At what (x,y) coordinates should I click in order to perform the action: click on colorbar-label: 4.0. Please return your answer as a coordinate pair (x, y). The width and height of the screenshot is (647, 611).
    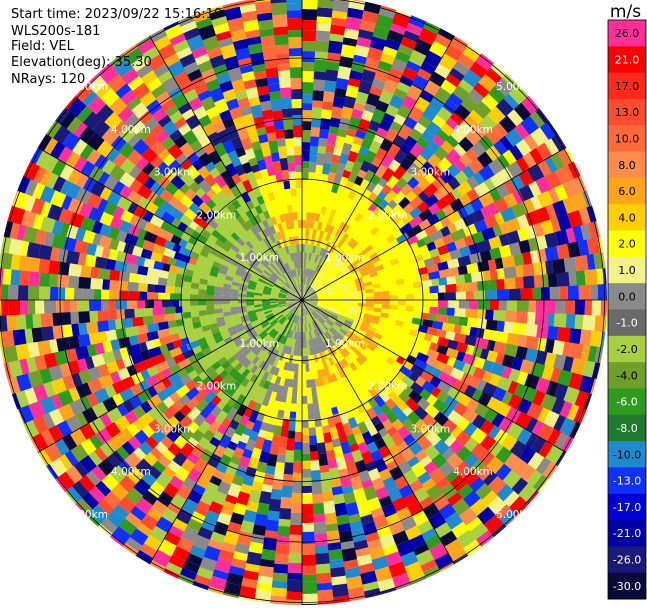
    Looking at the image, I should click on (627, 217).